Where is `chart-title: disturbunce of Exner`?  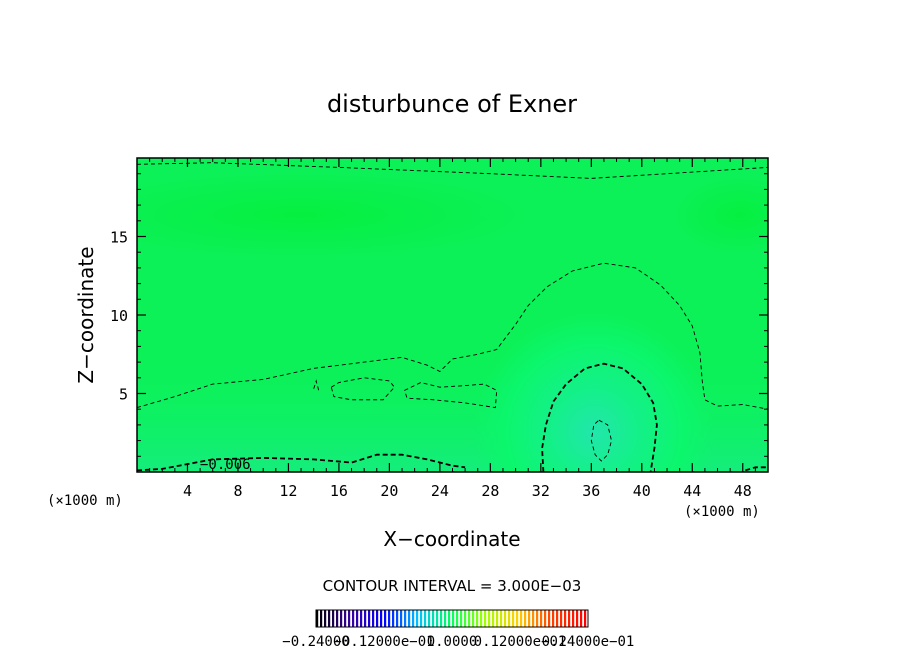
chart-title: disturbunce of Exner is located at coordinates (452, 104).